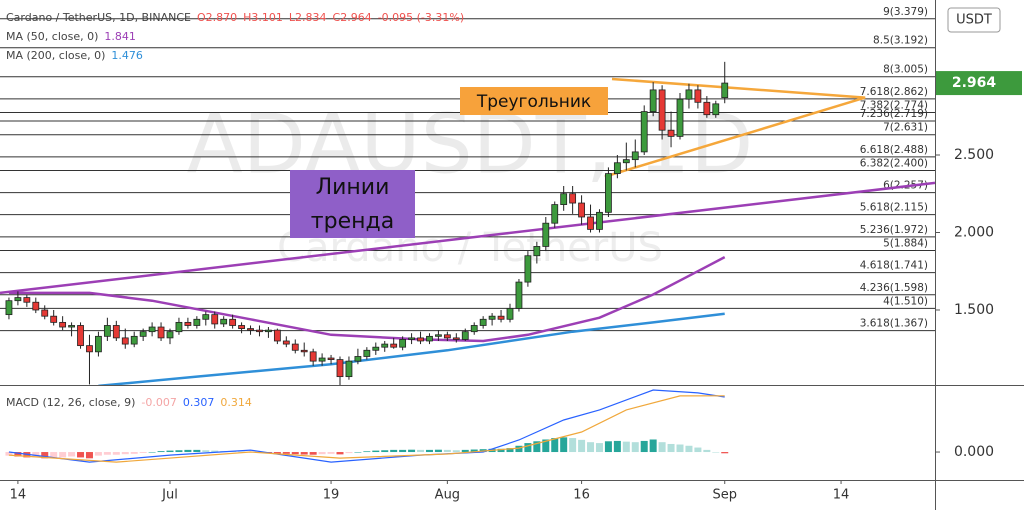  Describe the element at coordinates (533, 102) in the screenshot. I see `annotation-text: Треугольник` at that location.